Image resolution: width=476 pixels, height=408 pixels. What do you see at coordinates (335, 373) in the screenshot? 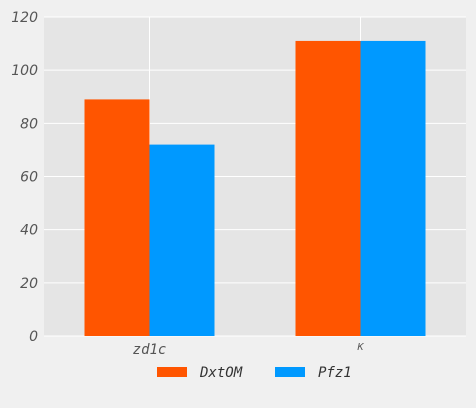
I see `legend-label-Pfz1: Pfz1` at bounding box center [335, 373].